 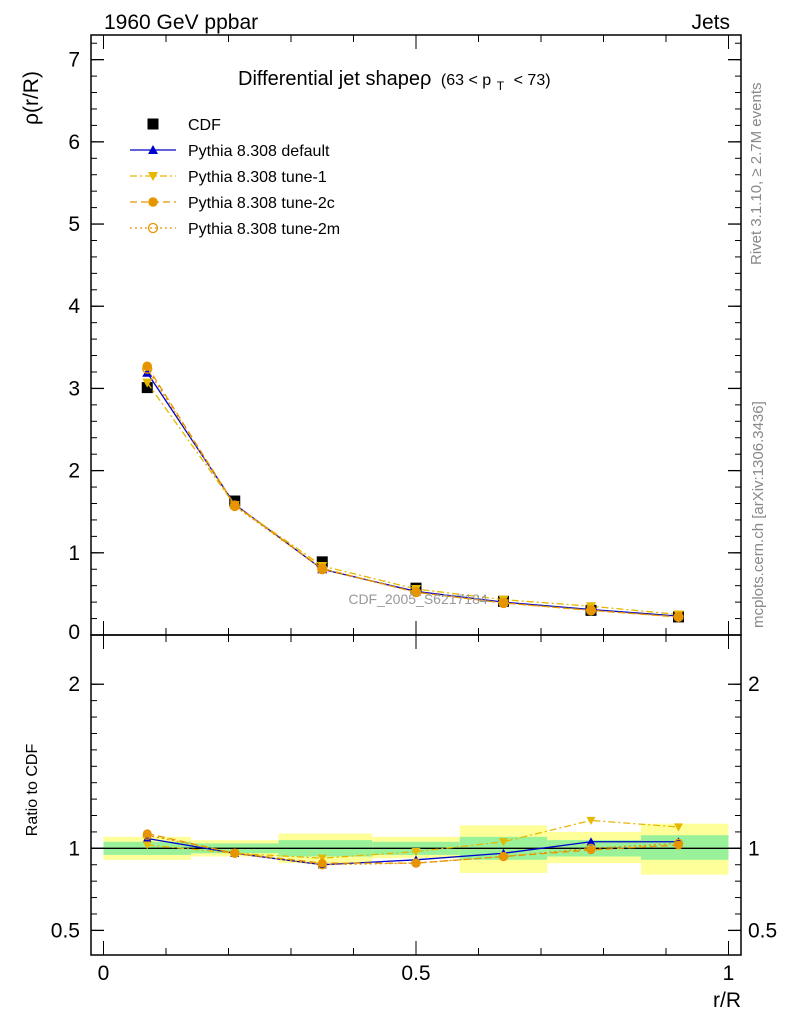 I want to click on main-y-tick-label: 5, so click(x=74, y=224).